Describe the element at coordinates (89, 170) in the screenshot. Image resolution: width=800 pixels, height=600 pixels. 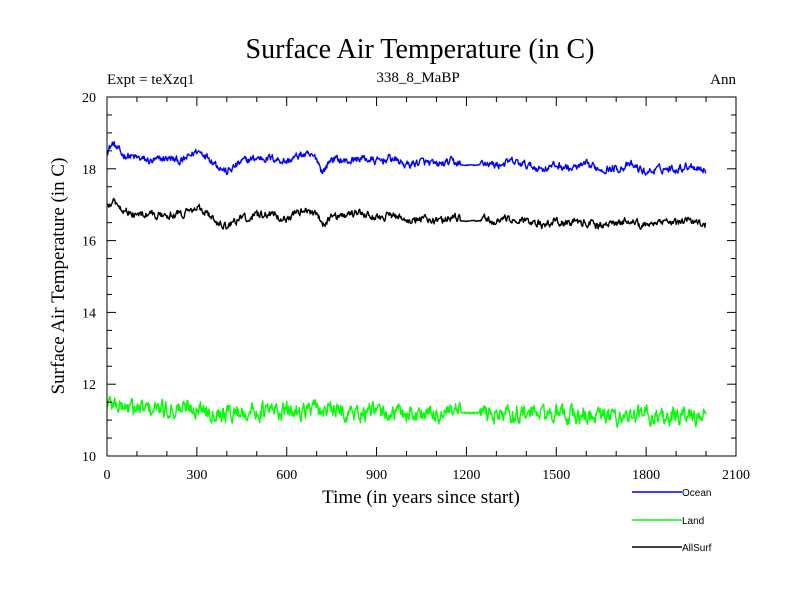
I see `y-tick-label: 18` at that location.